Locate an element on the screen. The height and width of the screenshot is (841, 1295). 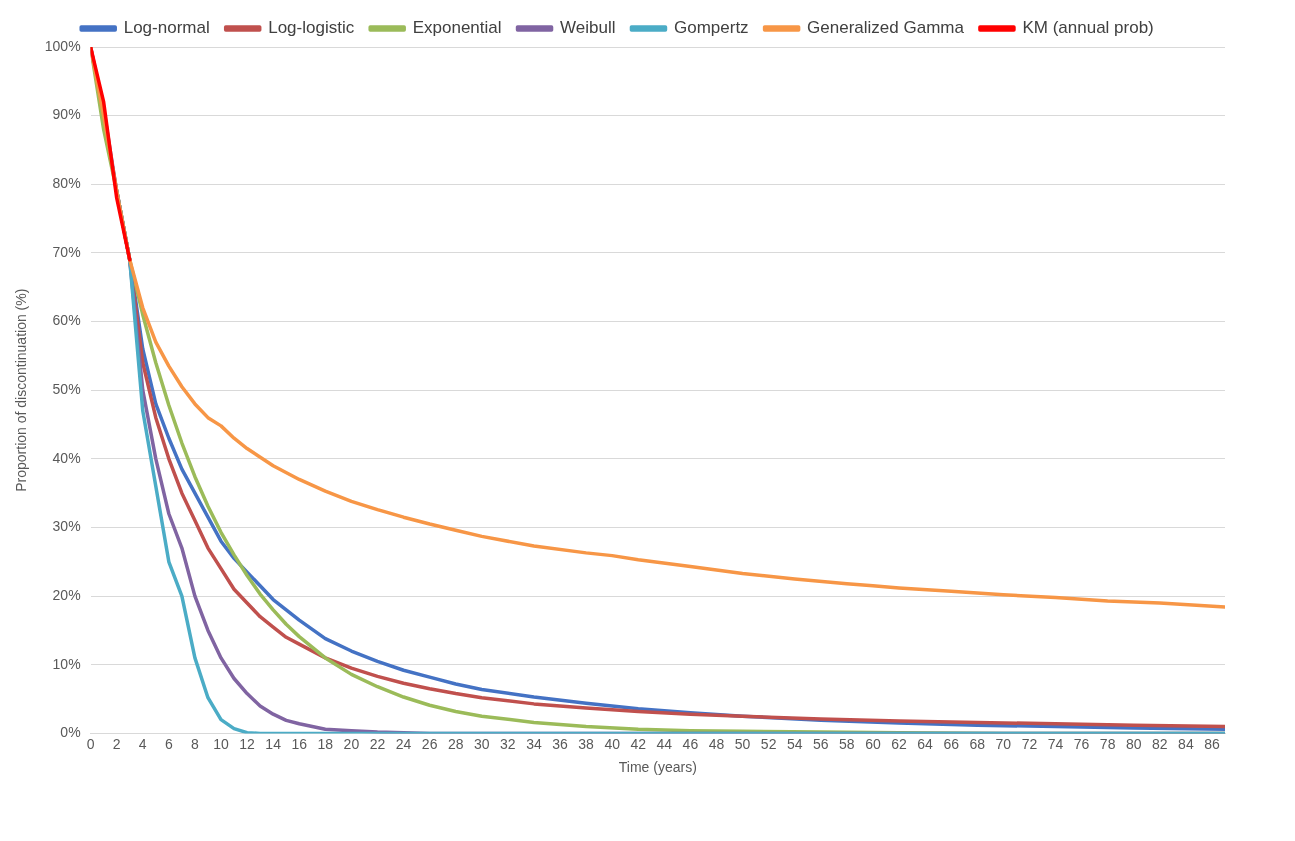
y-tick-label: 40% is located at coordinates (66, 457).